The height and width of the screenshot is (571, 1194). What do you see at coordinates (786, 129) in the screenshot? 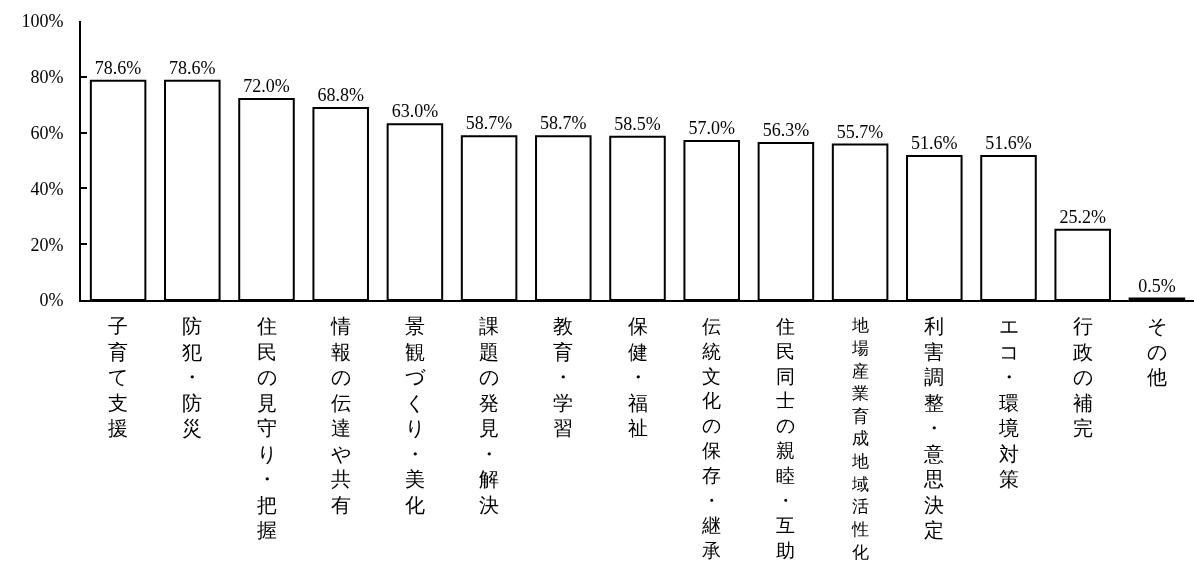
I see `data-label: 56.3%` at bounding box center [786, 129].